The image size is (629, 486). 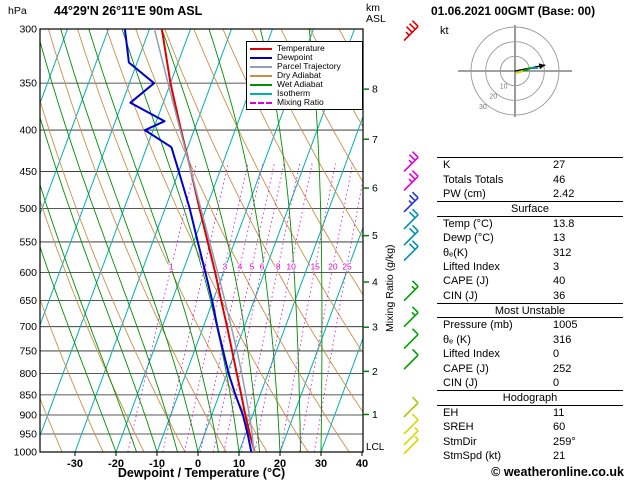 What do you see at coordinates (564, 441) in the screenshot?
I see `param-value: 259°` at bounding box center [564, 441].